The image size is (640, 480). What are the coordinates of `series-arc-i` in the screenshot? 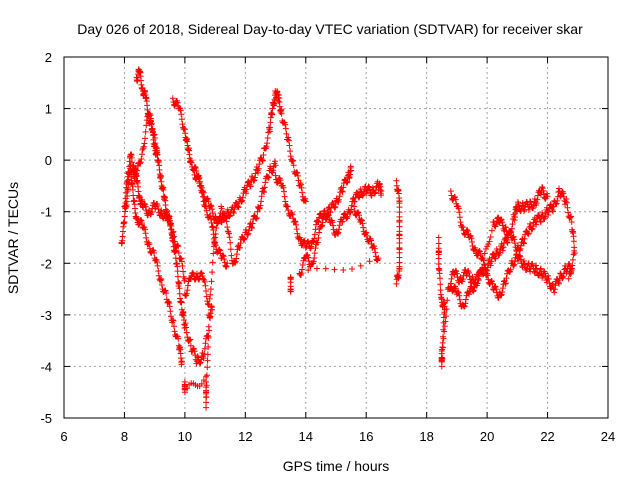 It's located at (313, 207).